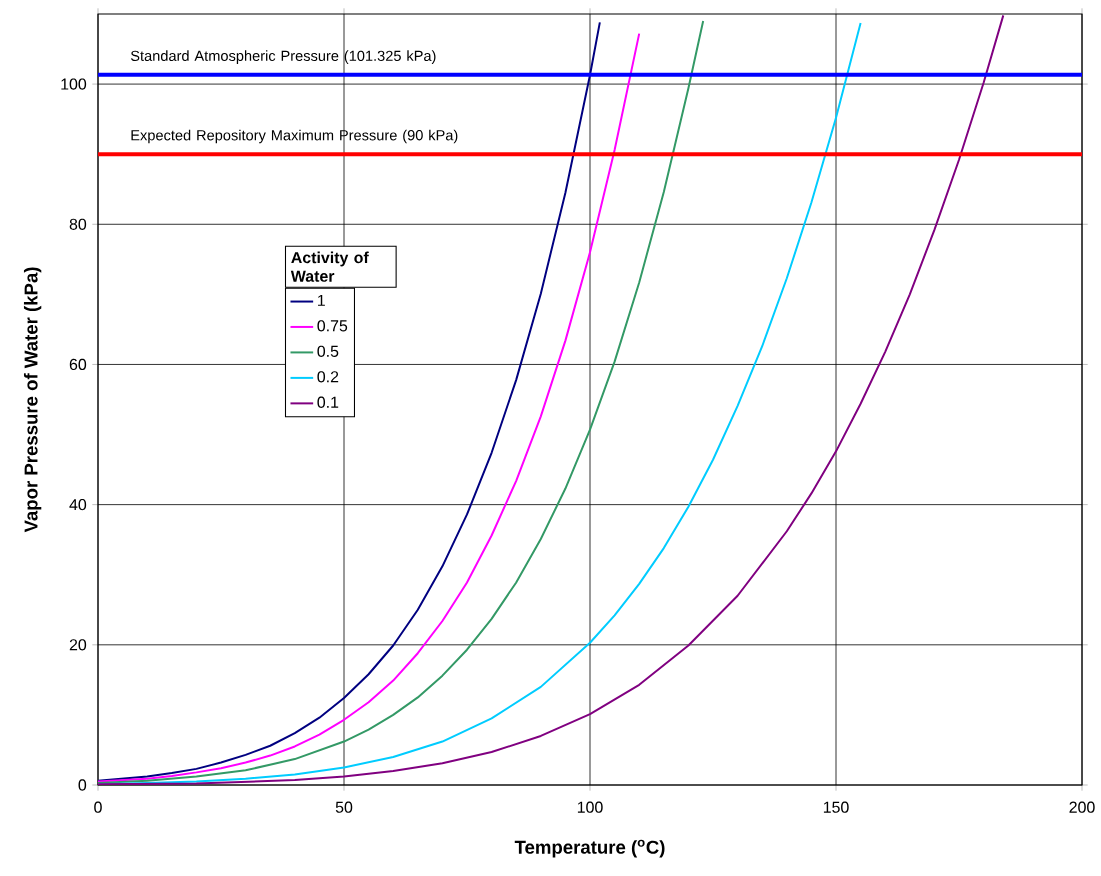  Describe the element at coordinates (332, 326) in the screenshot. I see `legend-label: 0.75` at that location.